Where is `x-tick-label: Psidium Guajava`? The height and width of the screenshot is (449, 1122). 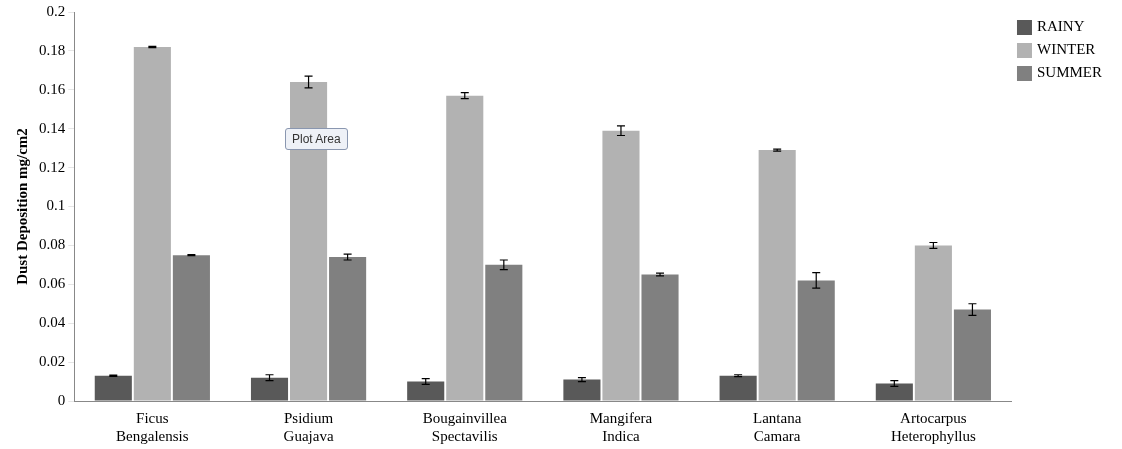
x-tick-label: Psidium Guajava is located at coordinates (308, 426).